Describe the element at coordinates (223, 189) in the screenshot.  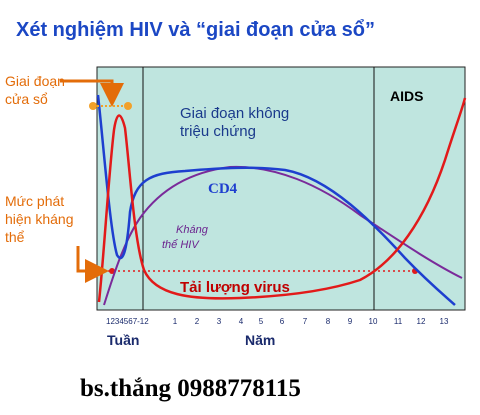
I see `cd4-label: CD4` at that location.